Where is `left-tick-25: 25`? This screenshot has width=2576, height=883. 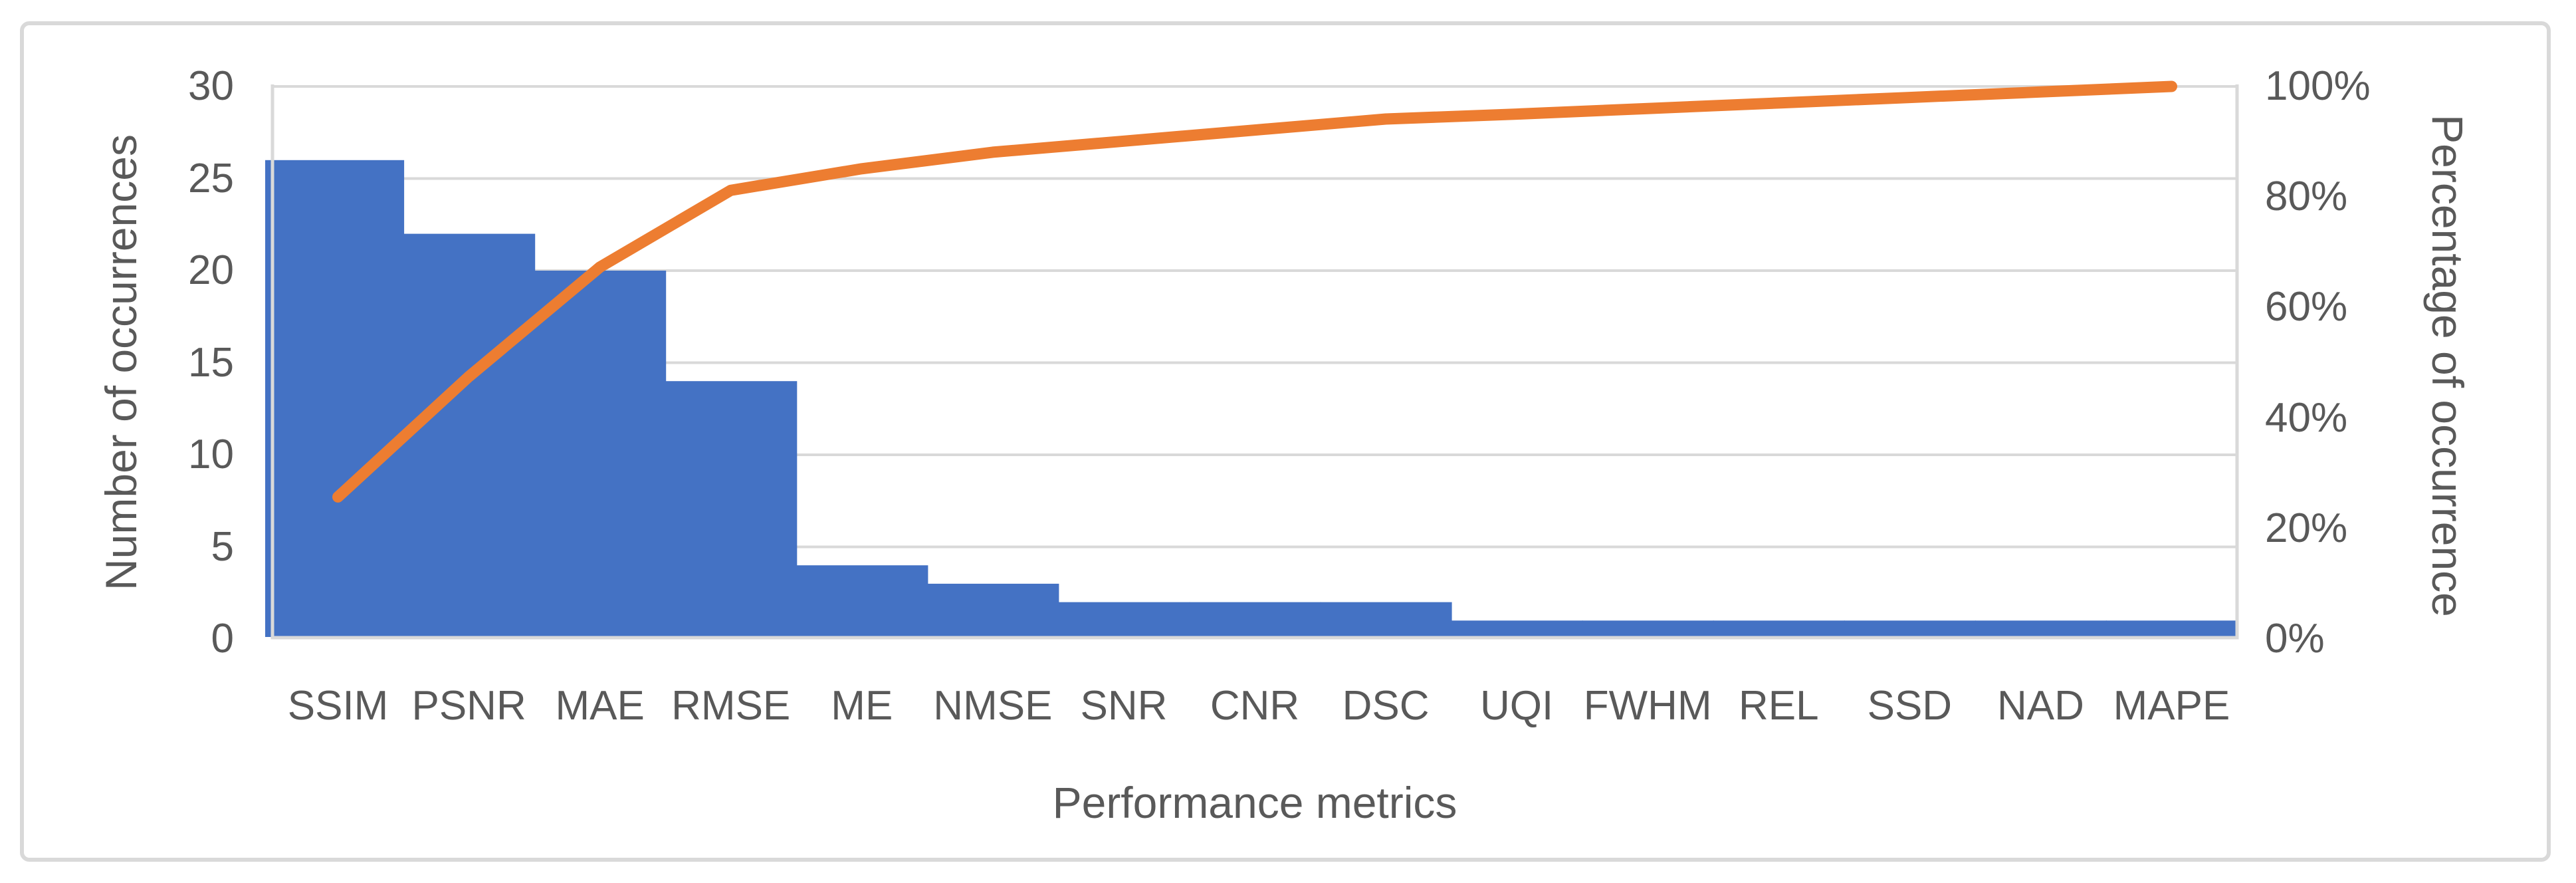
left-tick-25: 25 is located at coordinates (211, 178).